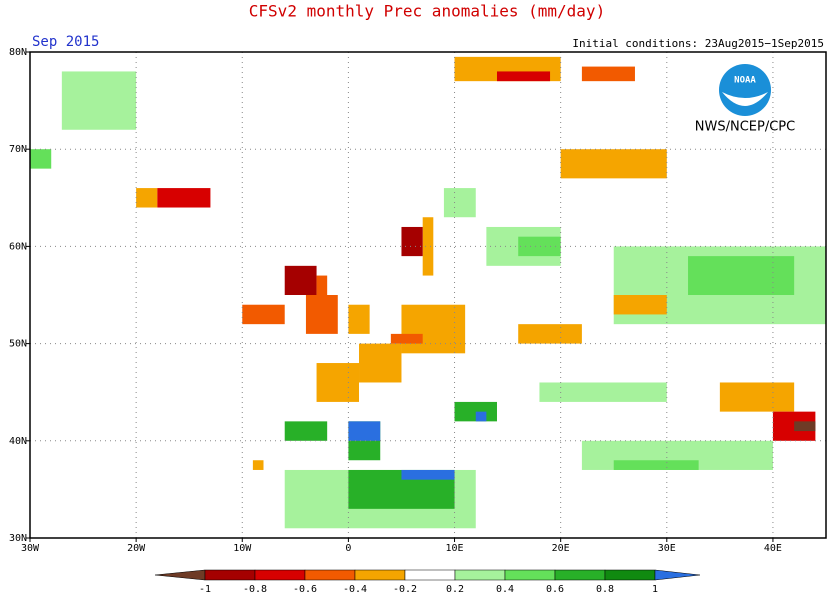 The width and height of the screenshot is (830, 596). Describe the element at coordinates (745, 127) in the screenshot. I see `credit: NWS/NCEP/CPC` at that location.